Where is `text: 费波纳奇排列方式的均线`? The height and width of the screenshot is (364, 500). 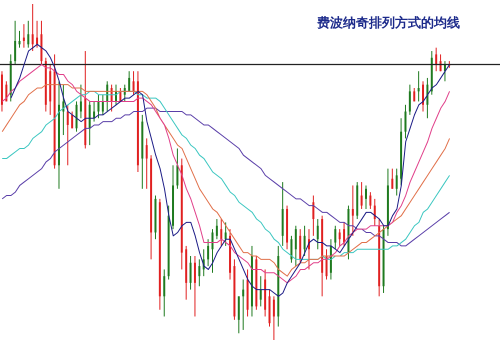 text: 费波纳奇排列方式的均线 is located at coordinates (388, 23).